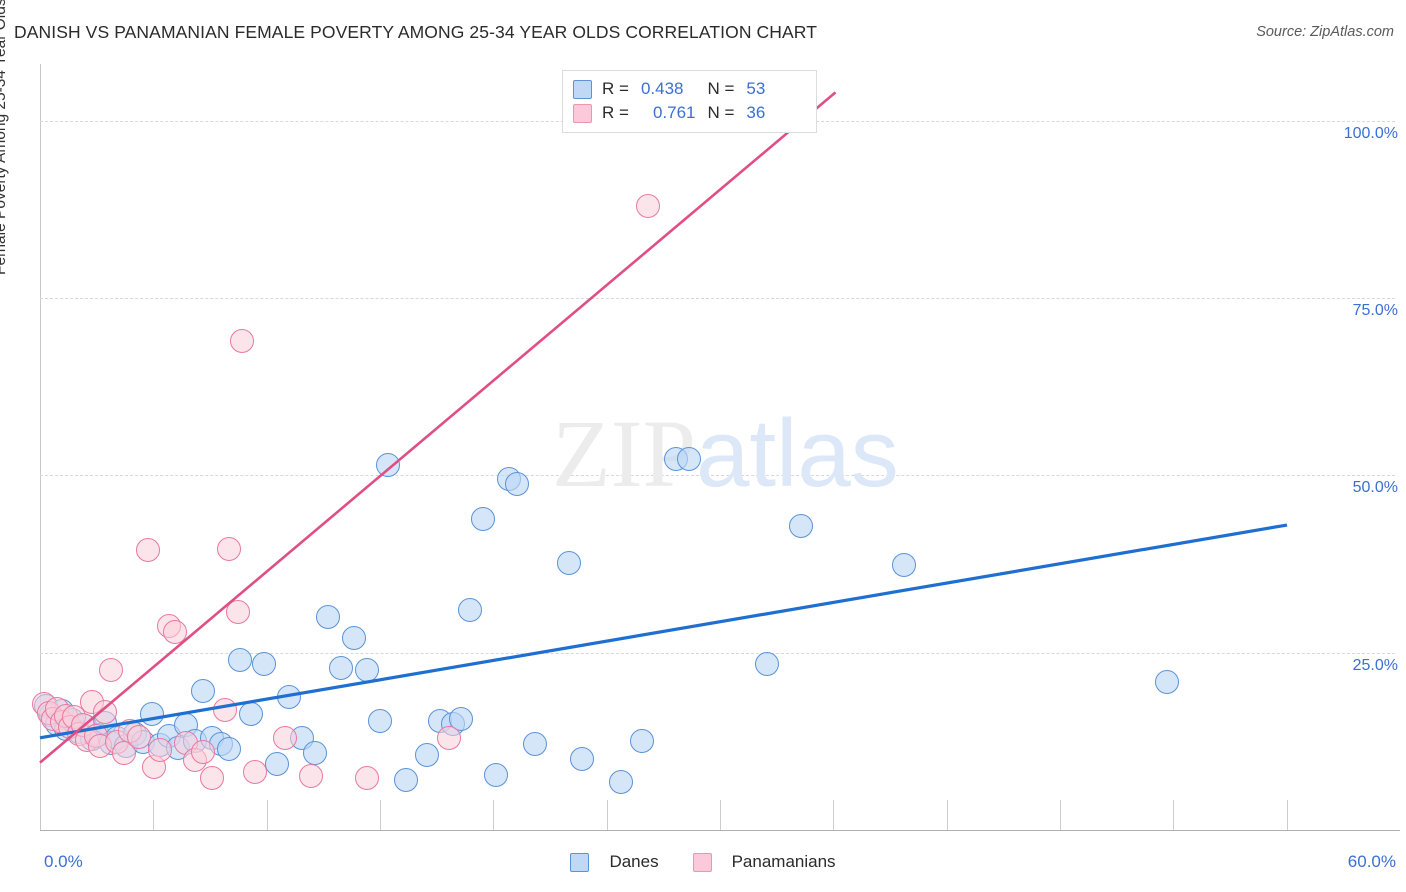 The height and width of the screenshot is (892, 1406). I want to click on legend-item-danes: Danes, so click(614, 862).